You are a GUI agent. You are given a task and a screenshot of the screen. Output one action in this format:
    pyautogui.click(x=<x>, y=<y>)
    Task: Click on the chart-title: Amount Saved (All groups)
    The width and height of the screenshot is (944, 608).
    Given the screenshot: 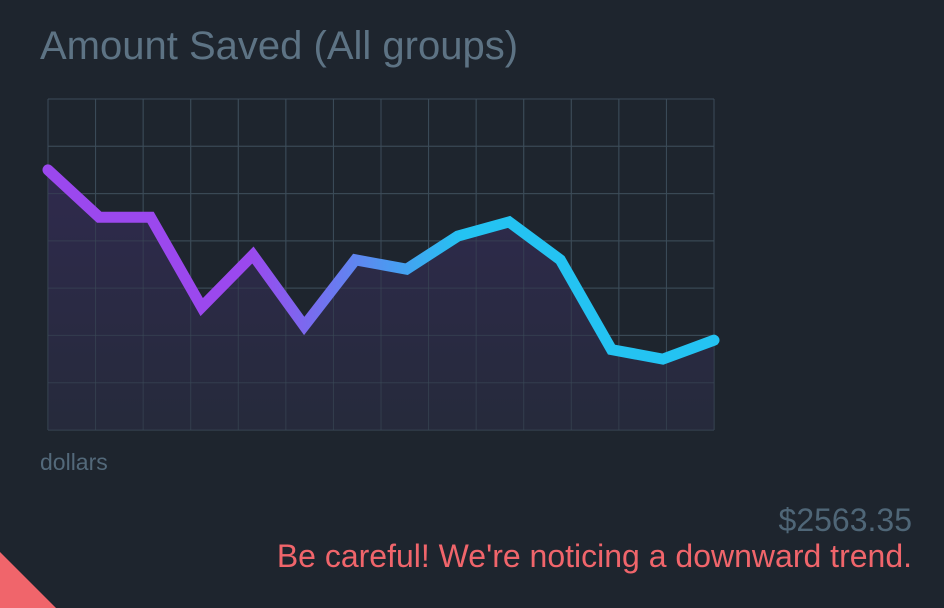 What is the action you would take?
    pyautogui.click(x=279, y=46)
    